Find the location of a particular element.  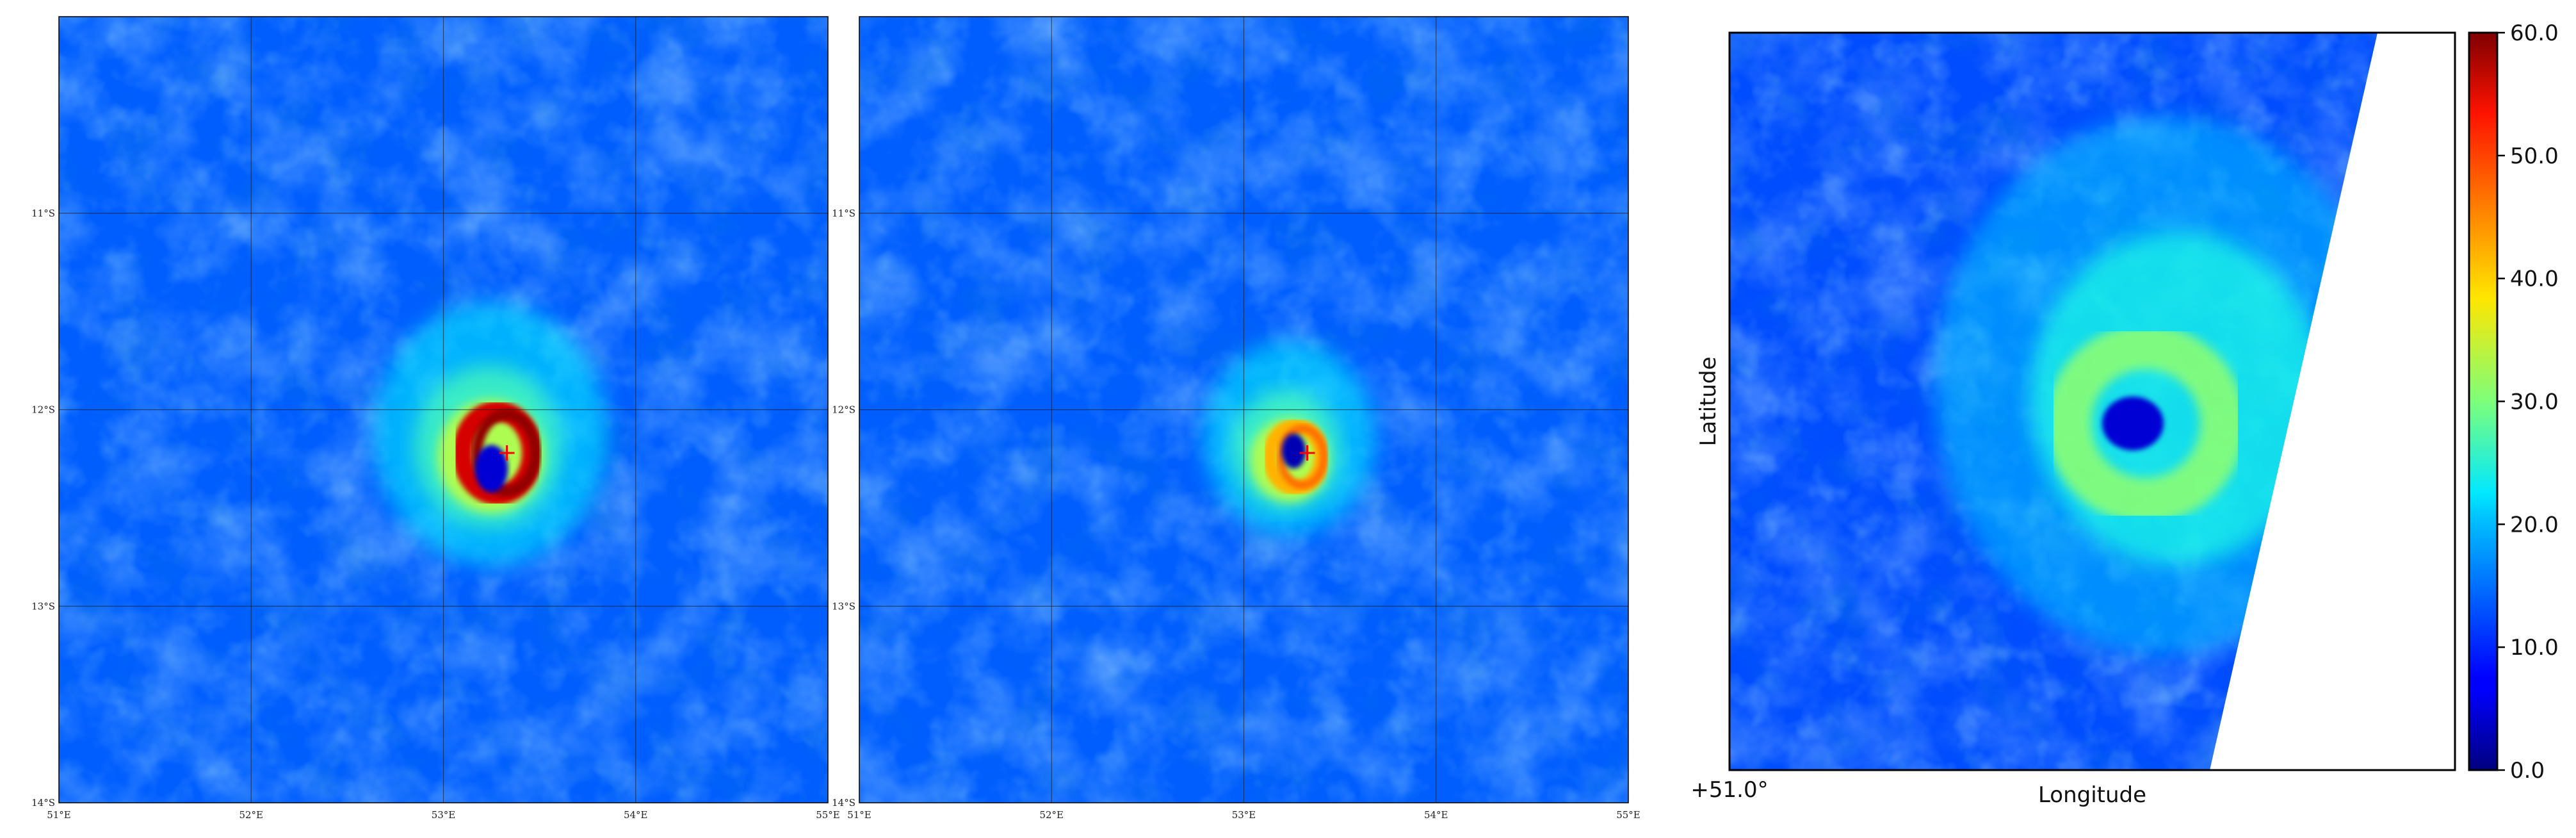

colorbar-tick-label: 50.0 is located at coordinates (2534, 156).